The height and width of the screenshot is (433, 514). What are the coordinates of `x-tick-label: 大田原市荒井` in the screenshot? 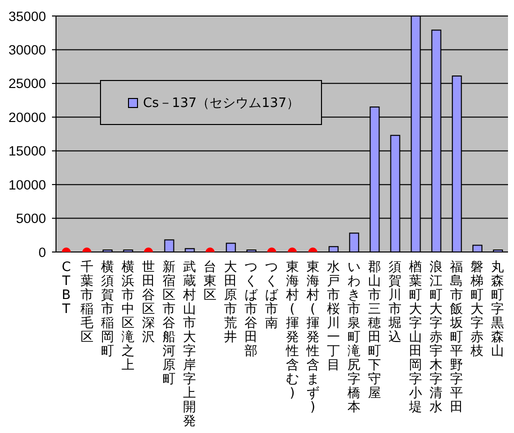 It's located at (231, 302).